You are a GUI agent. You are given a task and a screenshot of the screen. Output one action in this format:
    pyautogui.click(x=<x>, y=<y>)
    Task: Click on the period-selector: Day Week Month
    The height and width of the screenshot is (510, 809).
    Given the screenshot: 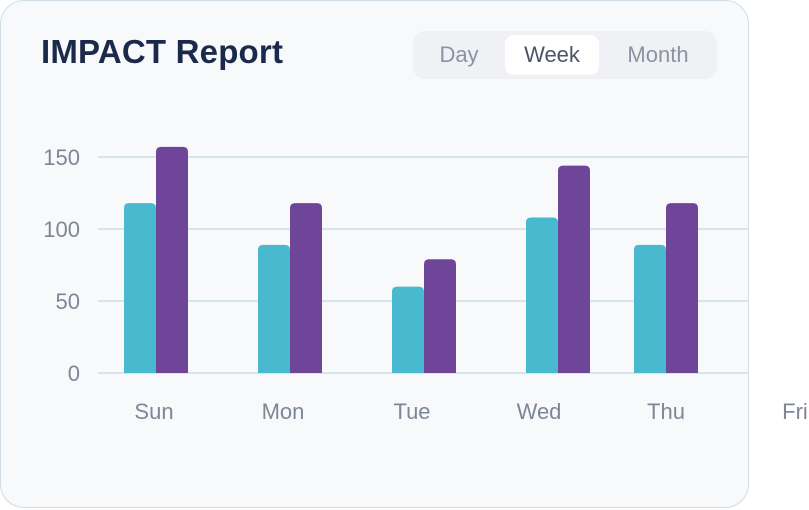 What is the action you would take?
    pyautogui.click(x=565, y=55)
    